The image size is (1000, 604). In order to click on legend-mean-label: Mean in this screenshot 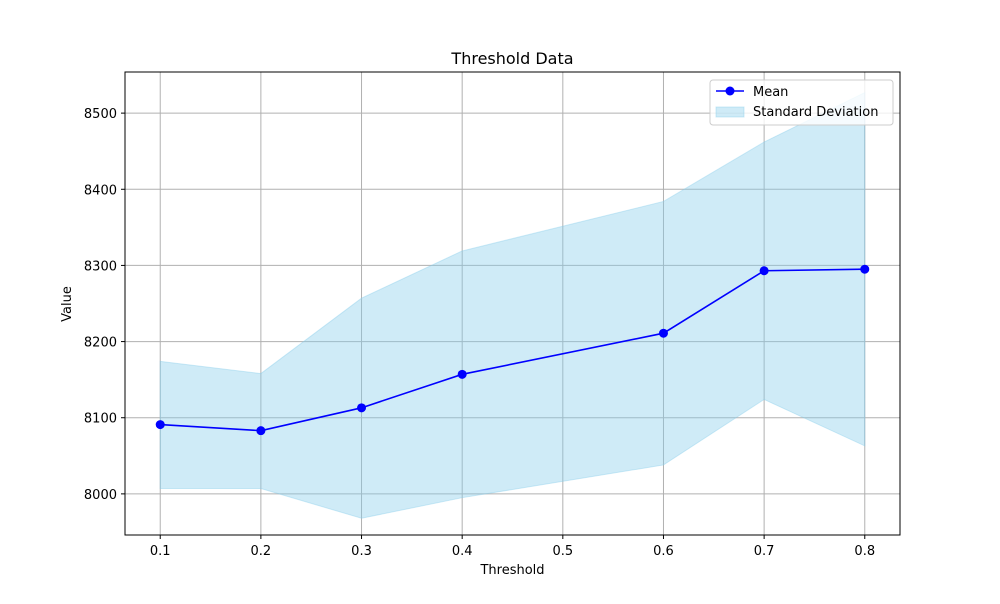, I will do `click(770, 92)`.